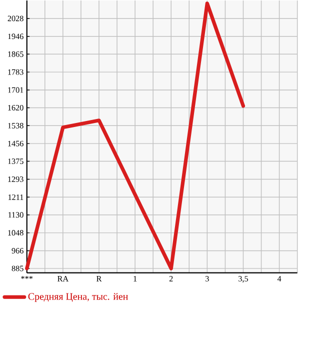  What do you see at coordinates (279, 279) in the screenshot?
I see `x-tick-label: 4` at bounding box center [279, 279].